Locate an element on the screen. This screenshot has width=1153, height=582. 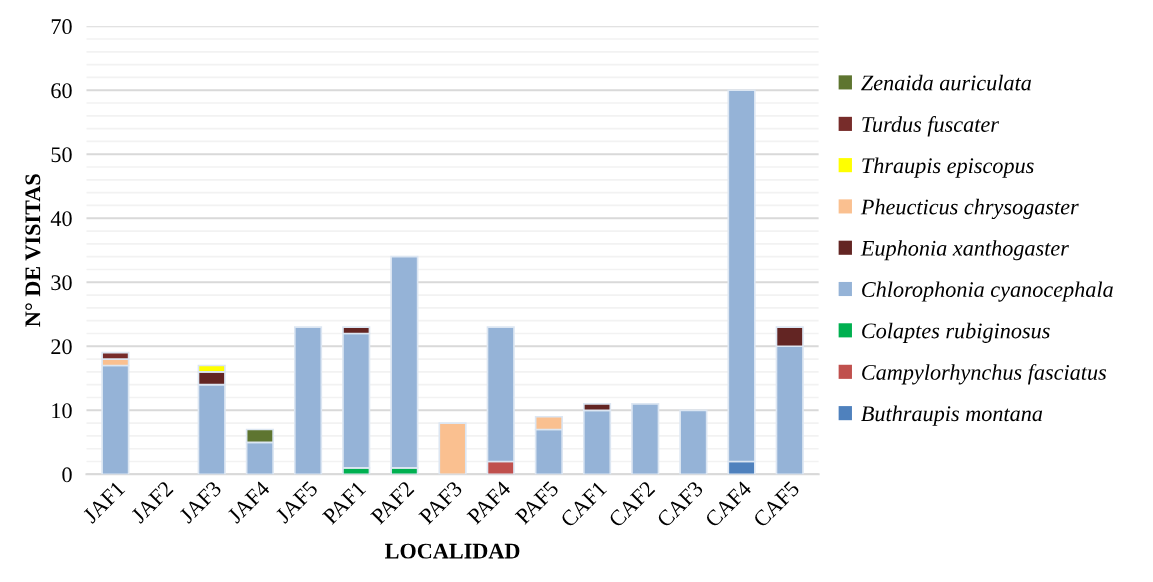
y-tick-label: 50 is located at coordinates (61, 155).